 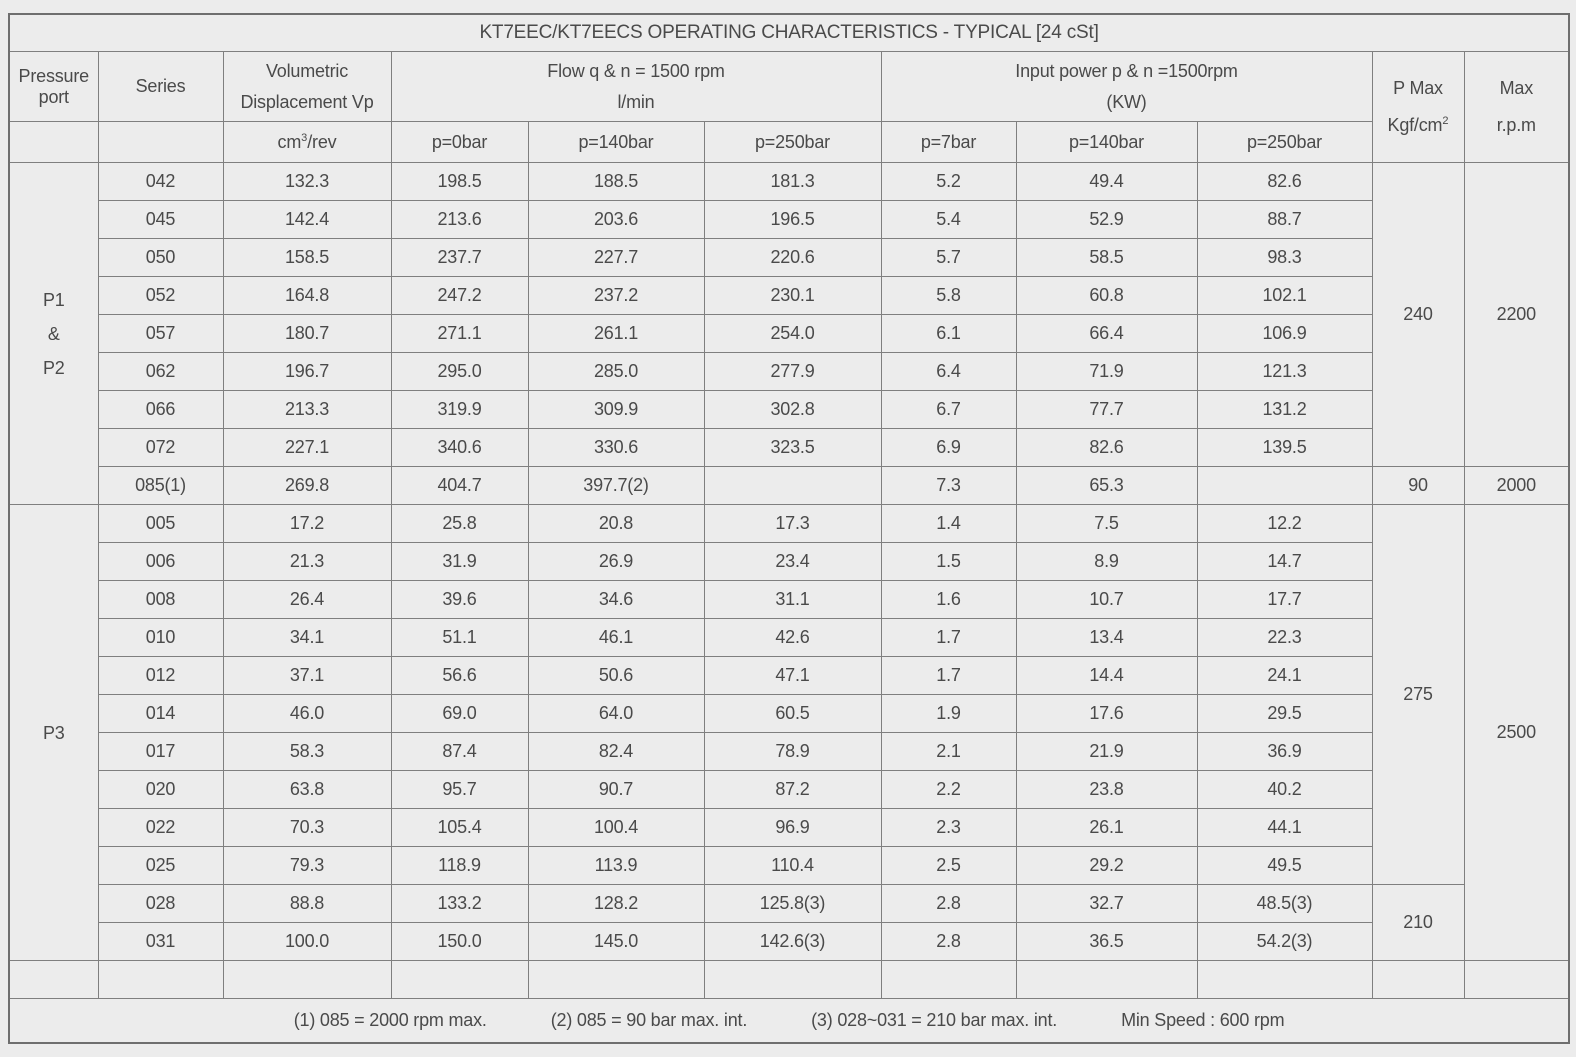 I want to click on power-cell: 14.7, so click(x=1284, y=561).